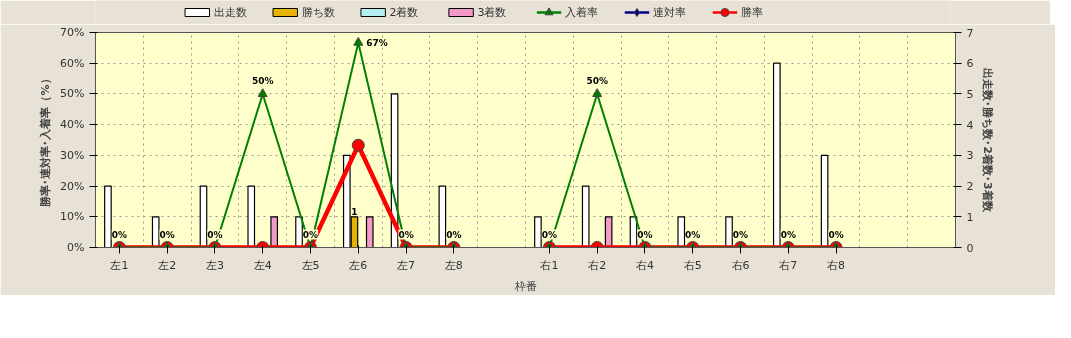 Image resolution: width=1071 pixels, height=338 pixels. Describe the element at coordinates (970, 217) in the screenshot. I see `y2-tick-label: 1` at that location.